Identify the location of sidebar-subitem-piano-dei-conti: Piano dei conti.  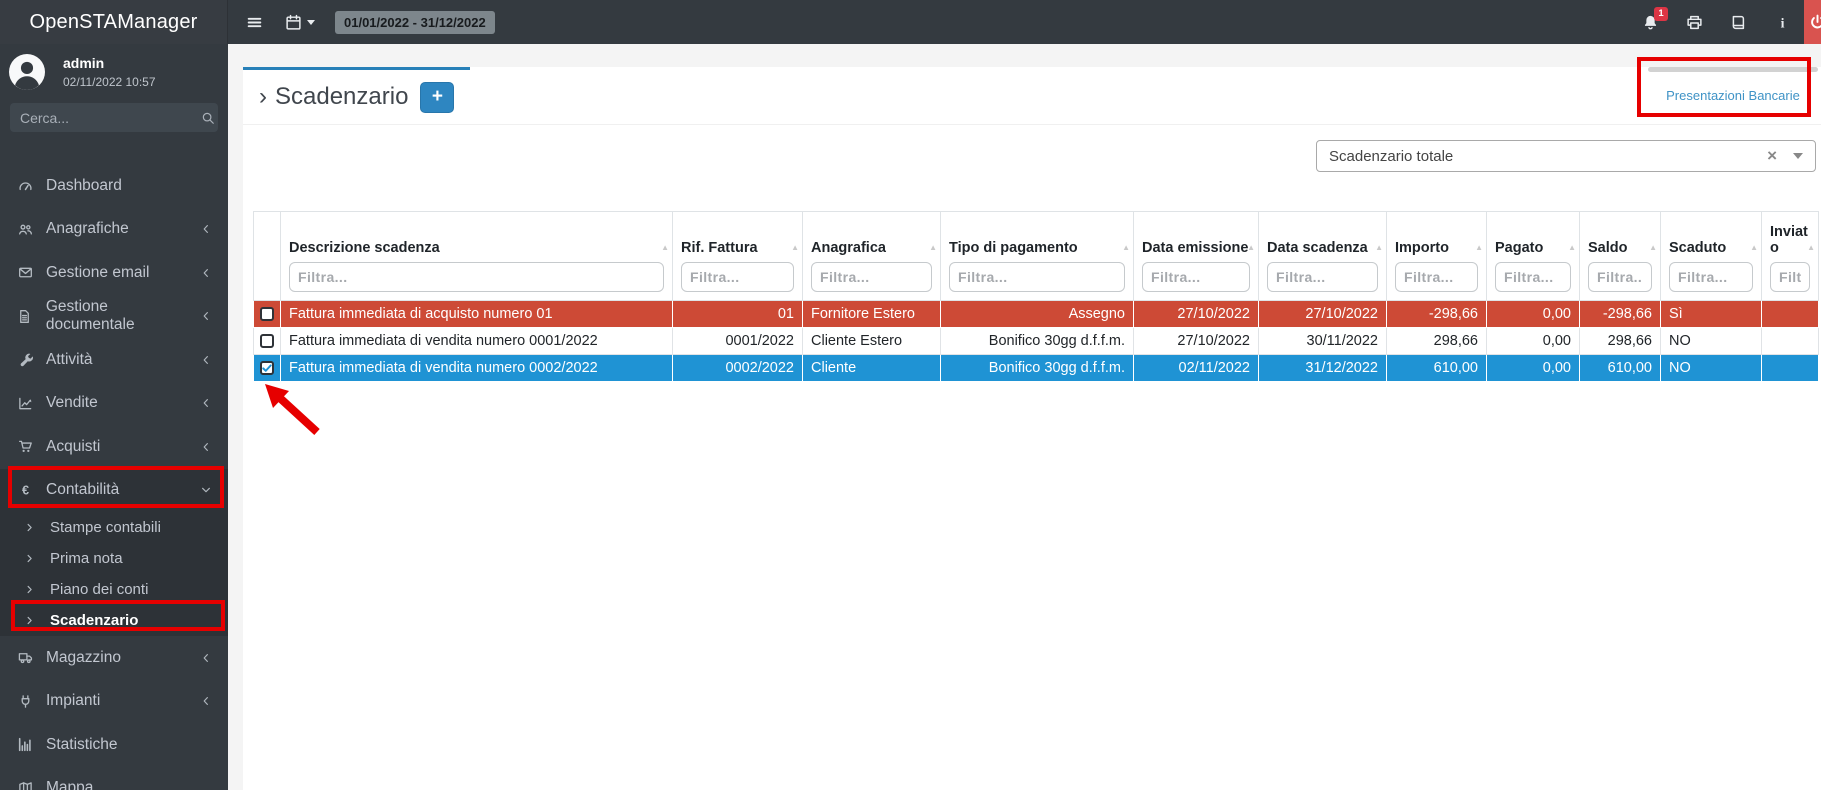
(114, 589).